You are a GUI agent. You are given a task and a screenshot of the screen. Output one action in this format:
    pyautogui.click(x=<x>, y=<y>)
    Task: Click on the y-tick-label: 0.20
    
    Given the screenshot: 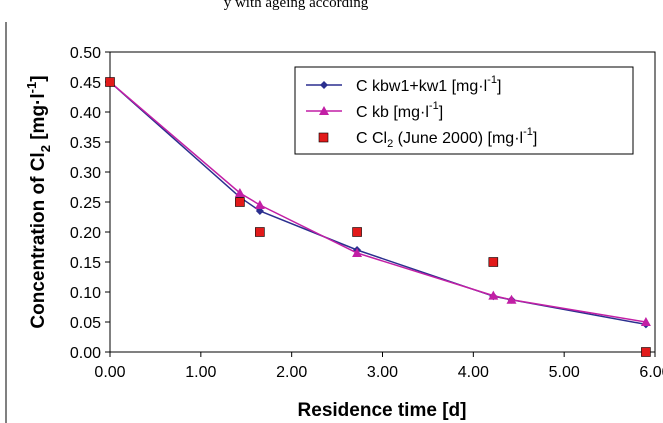 What is the action you would take?
    pyautogui.click(x=85, y=233)
    